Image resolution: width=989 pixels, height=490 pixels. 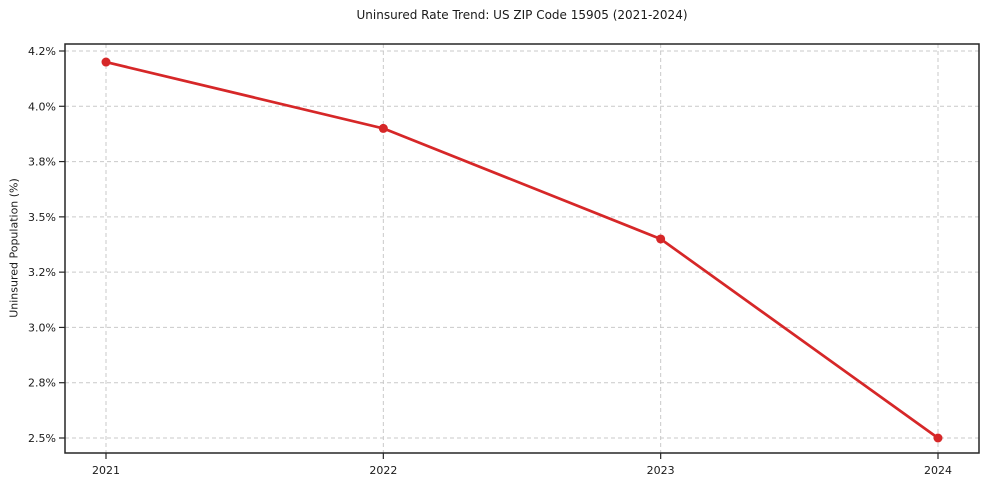 What do you see at coordinates (661, 470) in the screenshot?
I see `x-tick-label: 2023` at bounding box center [661, 470].